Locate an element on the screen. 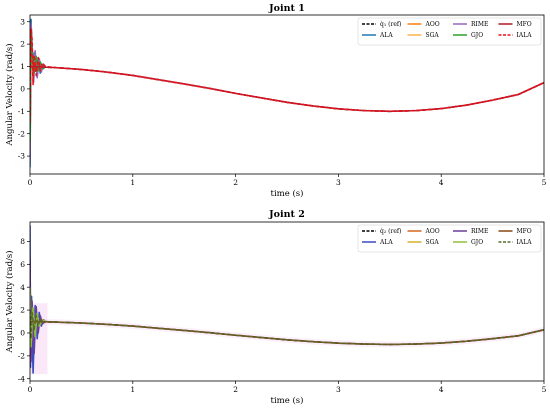 The height and width of the screenshot is (409, 550). legend-label: q̇₂ (ref) is located at coordinates (390, 231).